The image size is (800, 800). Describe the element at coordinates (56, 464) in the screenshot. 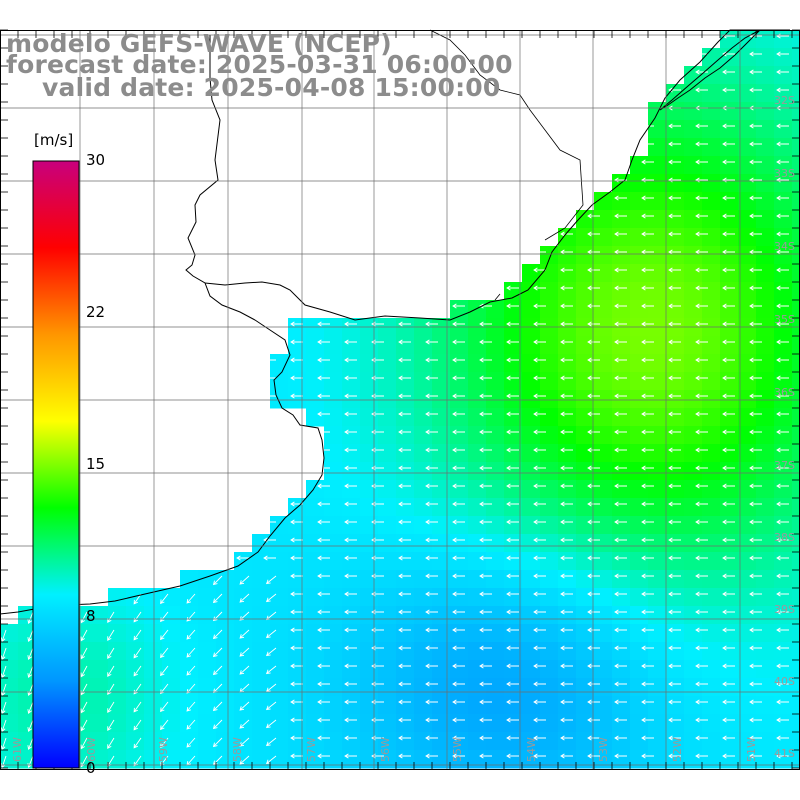

I see `colorbar` at that location.